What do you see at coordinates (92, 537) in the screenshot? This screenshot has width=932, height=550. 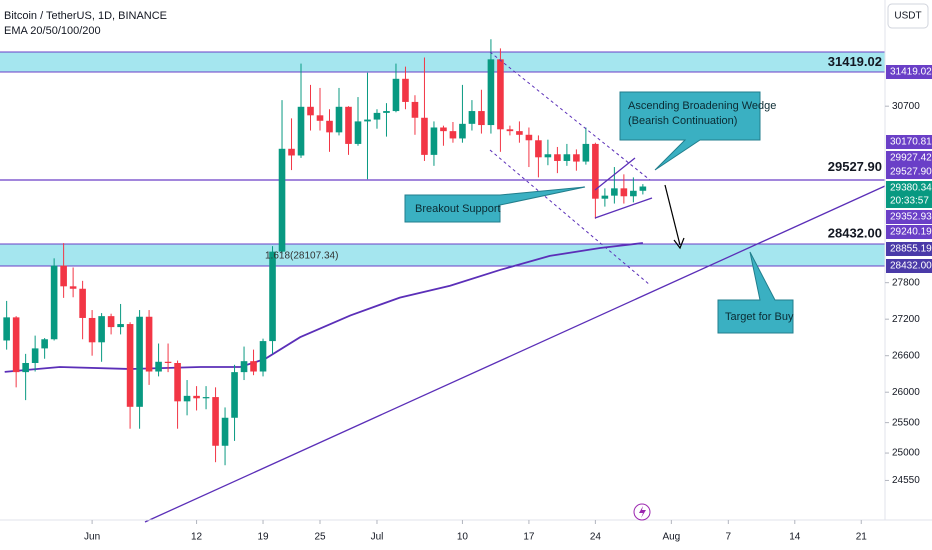 I see `x-tick-label: Jun` at bounding box center [92, 537].